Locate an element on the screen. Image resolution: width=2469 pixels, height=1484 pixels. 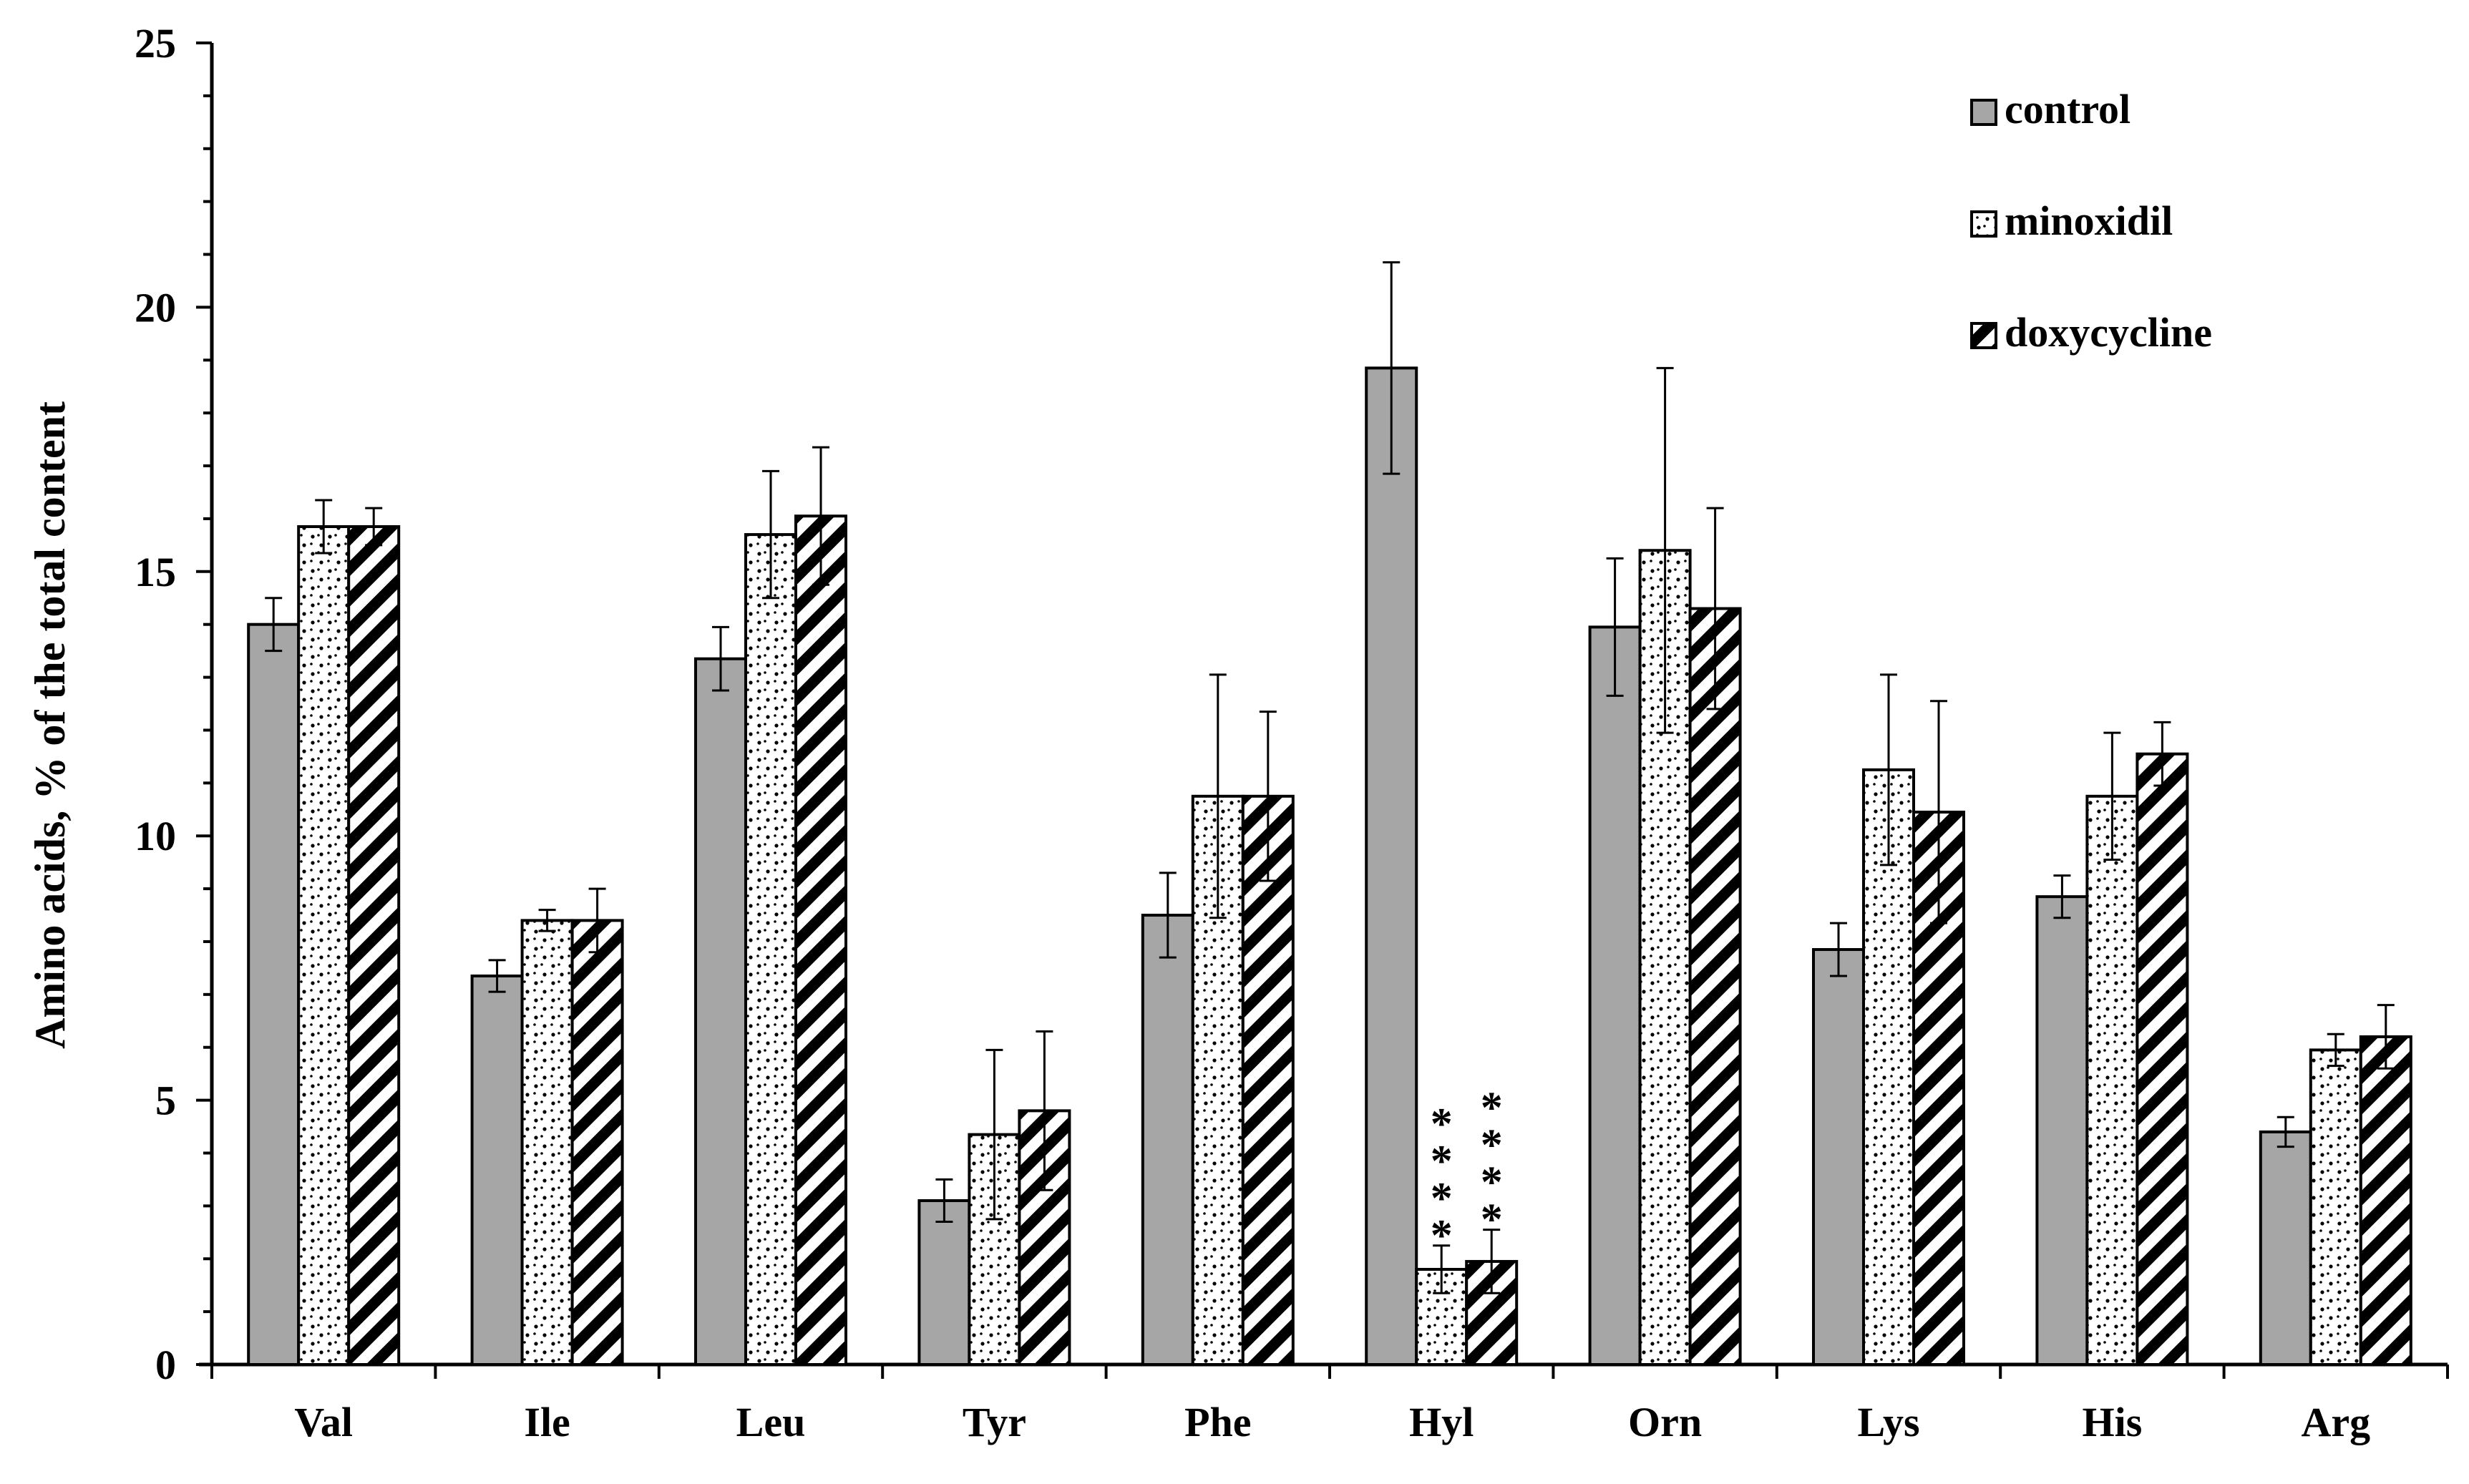
bar-minoxidil-Lys is located at coordinates (1889, 1067).